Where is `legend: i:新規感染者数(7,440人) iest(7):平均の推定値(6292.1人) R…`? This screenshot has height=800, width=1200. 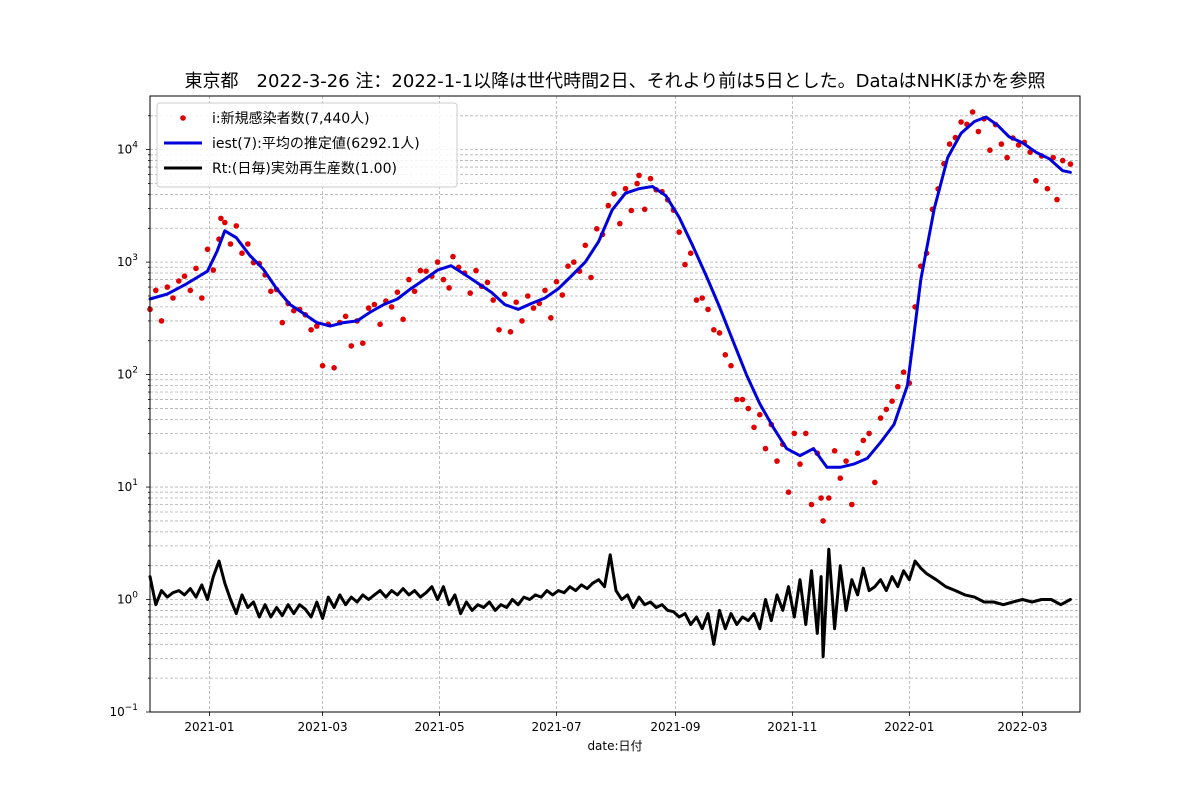
legend: i:新規感染者数(7,440人) iest(7):平均の推定値(6292.1人) R… is located at coordinates (307, 145).